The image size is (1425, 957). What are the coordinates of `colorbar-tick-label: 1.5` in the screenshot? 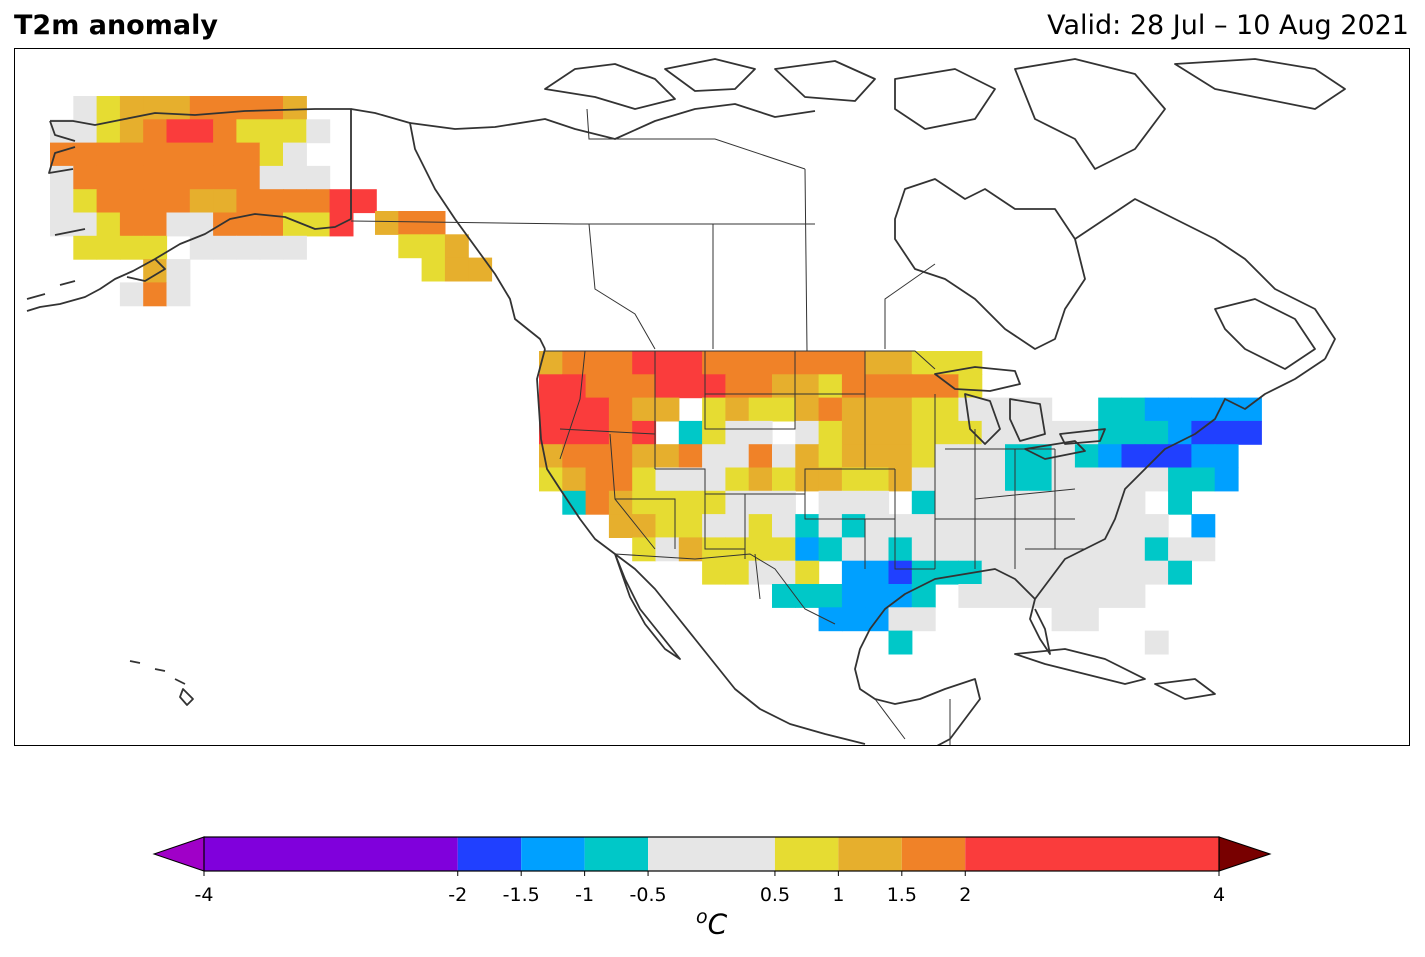 It's located at (901, 895).